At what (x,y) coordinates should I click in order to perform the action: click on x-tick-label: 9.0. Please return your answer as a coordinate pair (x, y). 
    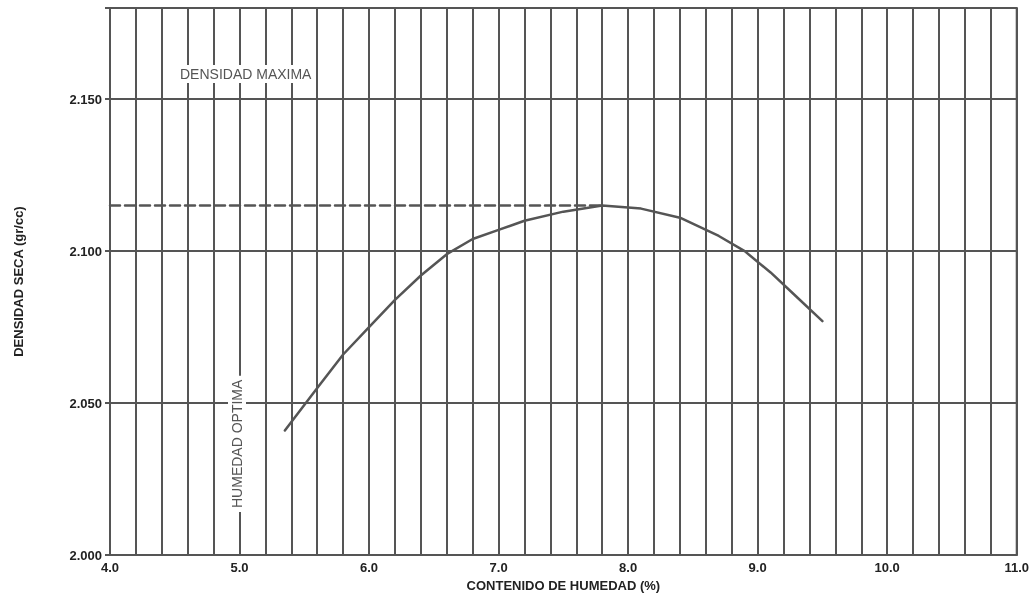
    Looking at the image, I should click on (757, 568).